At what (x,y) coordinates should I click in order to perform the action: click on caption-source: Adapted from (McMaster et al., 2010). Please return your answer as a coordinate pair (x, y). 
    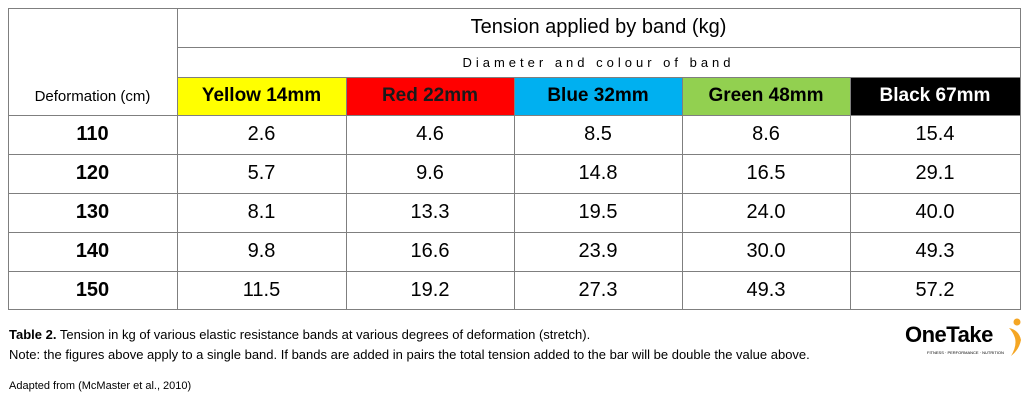
    Looking at the image, I should click on (100, 386).